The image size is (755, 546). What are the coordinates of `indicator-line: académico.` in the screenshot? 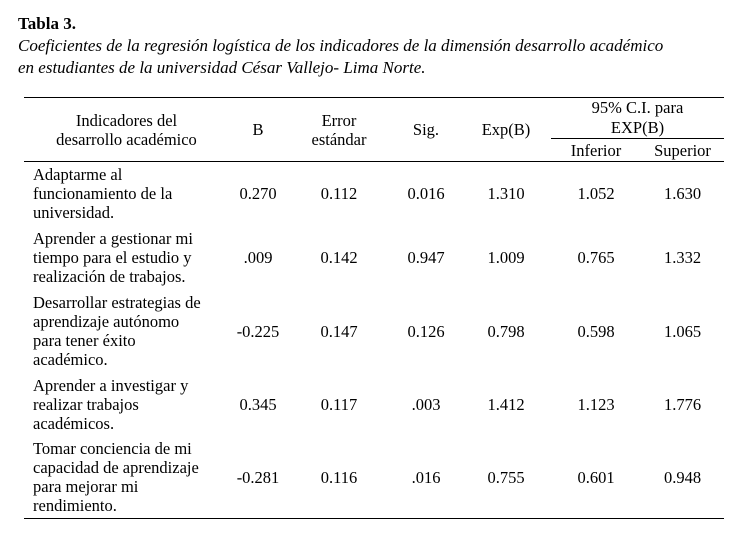 It's located at (70, 359).